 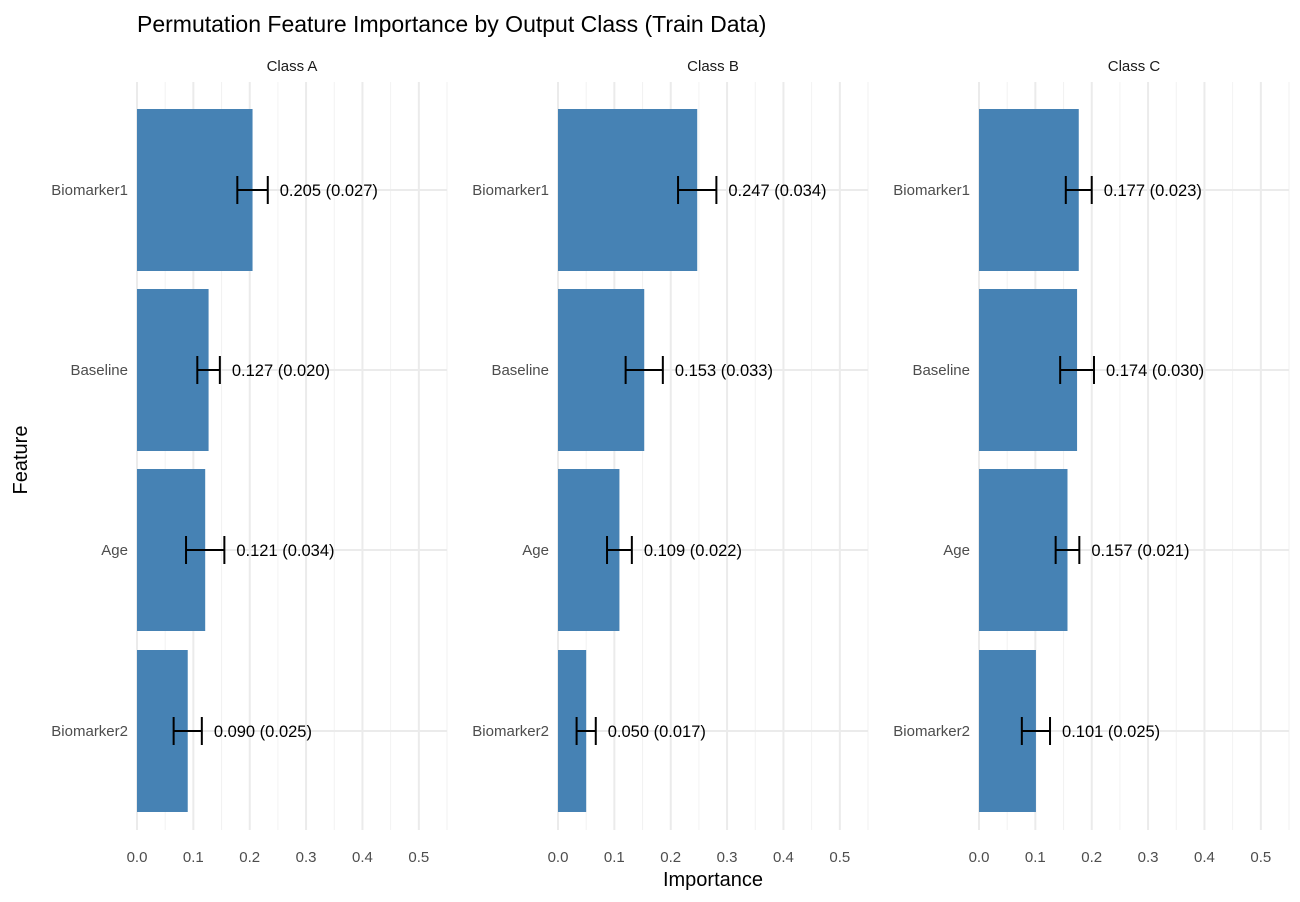 I want to click on data-label: 0.109 (0.022), so click(x=693, y=551).